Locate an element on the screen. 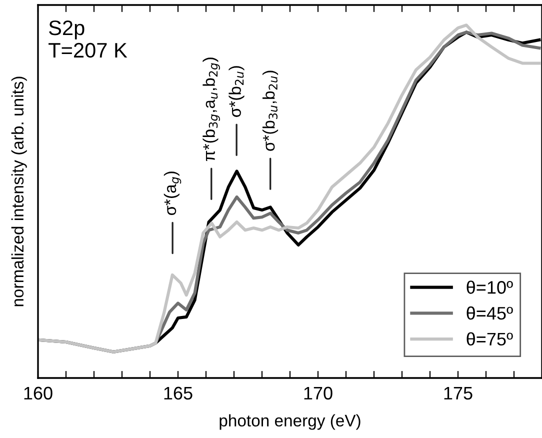 This screenshot has height=438, width=542. legend-label: θ=10º is located at coordinates (489, 287).